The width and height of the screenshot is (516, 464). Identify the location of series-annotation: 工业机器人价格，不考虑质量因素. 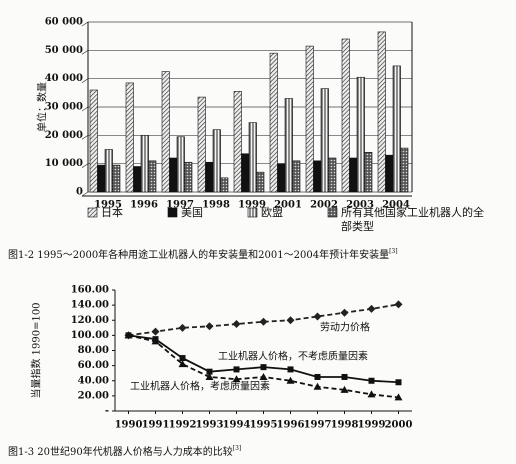
(293, 356).